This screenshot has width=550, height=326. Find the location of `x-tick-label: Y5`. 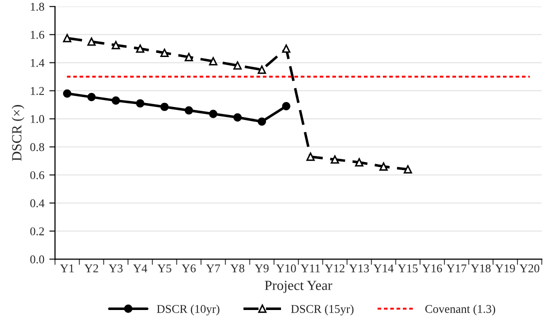

x-tick-label: Y5 is located at coordinates (164, 268).